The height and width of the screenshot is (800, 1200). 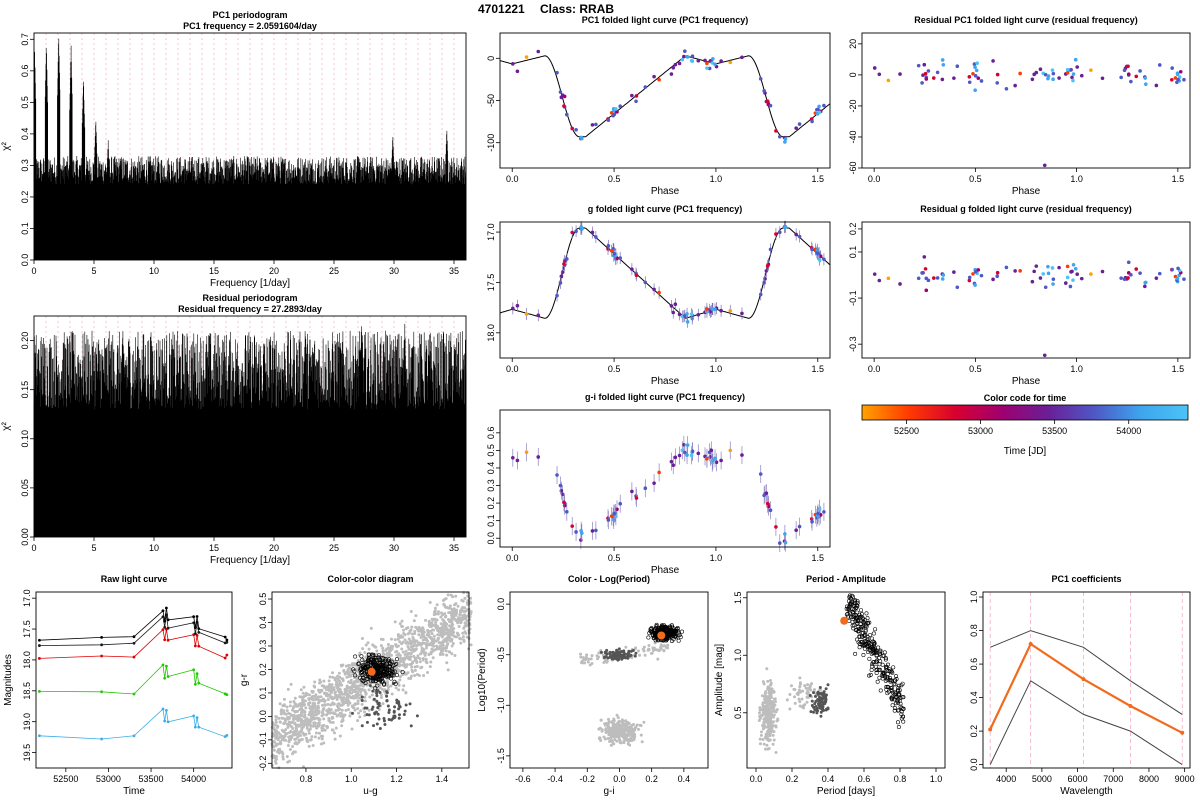 What do you see at coordinates (263, 693) in the screenshot?
I see `color_color-ytick-label: 0.1` at bounding box center [263, 693].